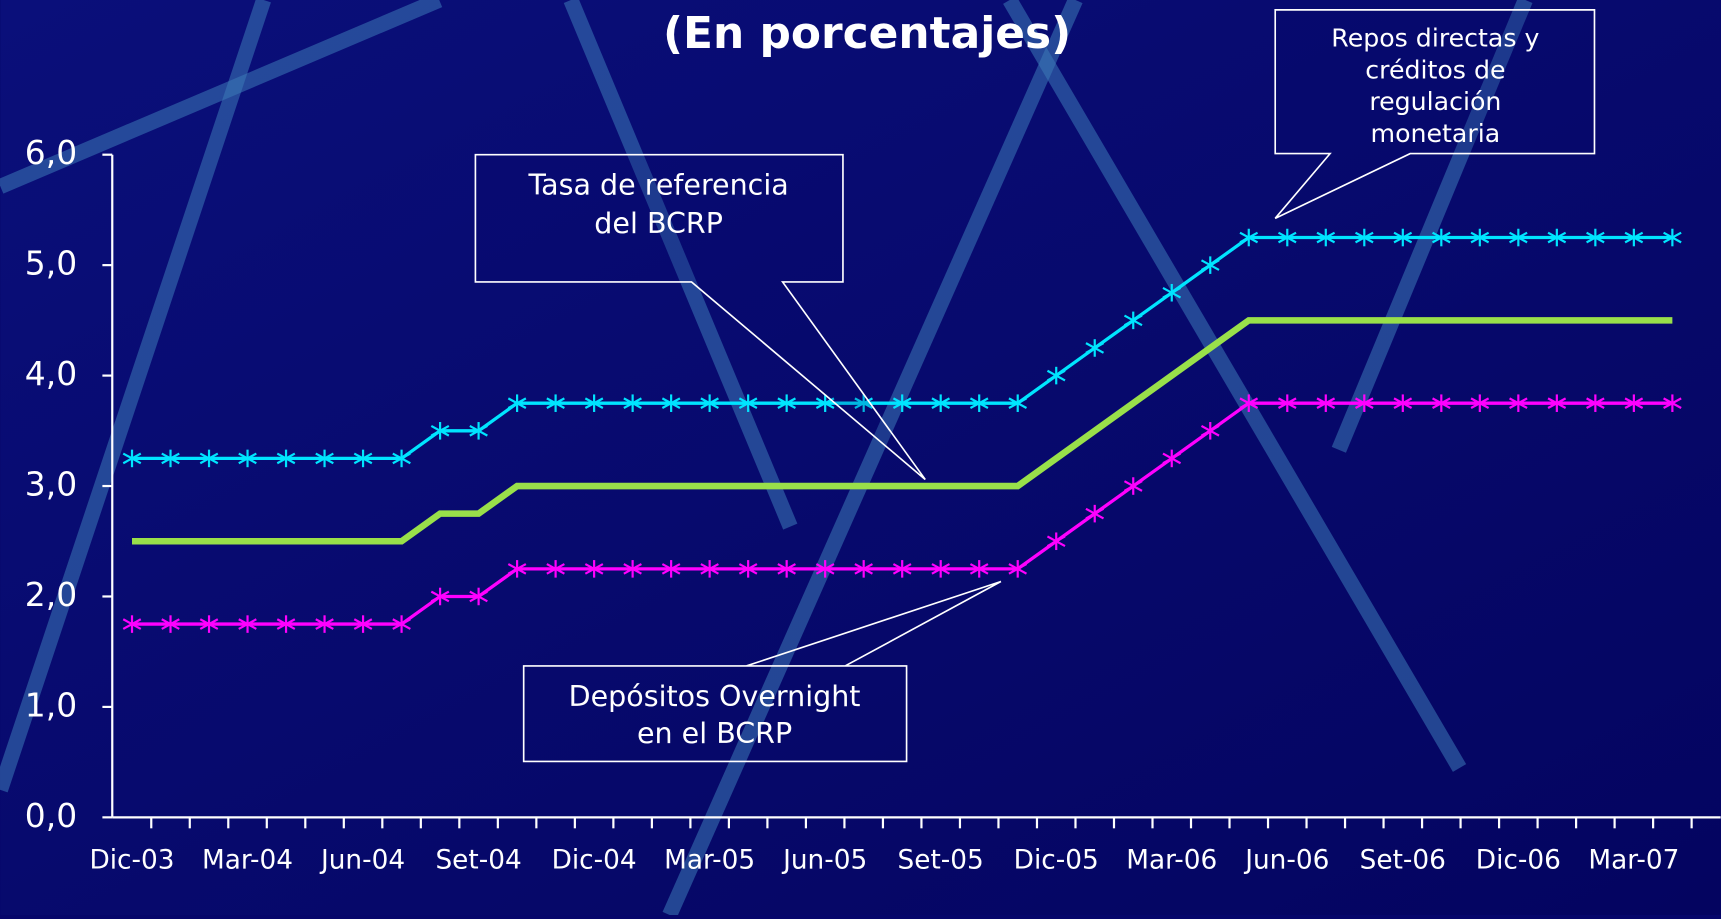 The image size is (1721, 919). Describe the element at coordinates (51, 484) in the screenshot. I see `y-tick-label: 3,0` at that location.